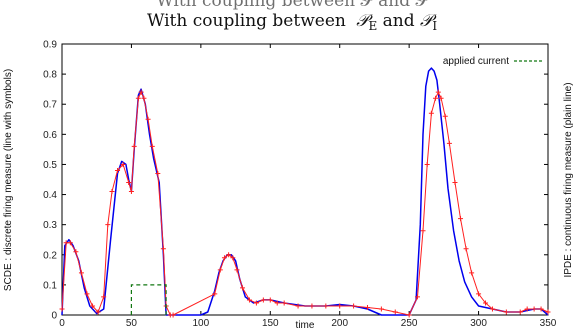 The height and width of the screenshot is (329, 583). I want to click on y-tick-label: 0.5, so click(50, 165).